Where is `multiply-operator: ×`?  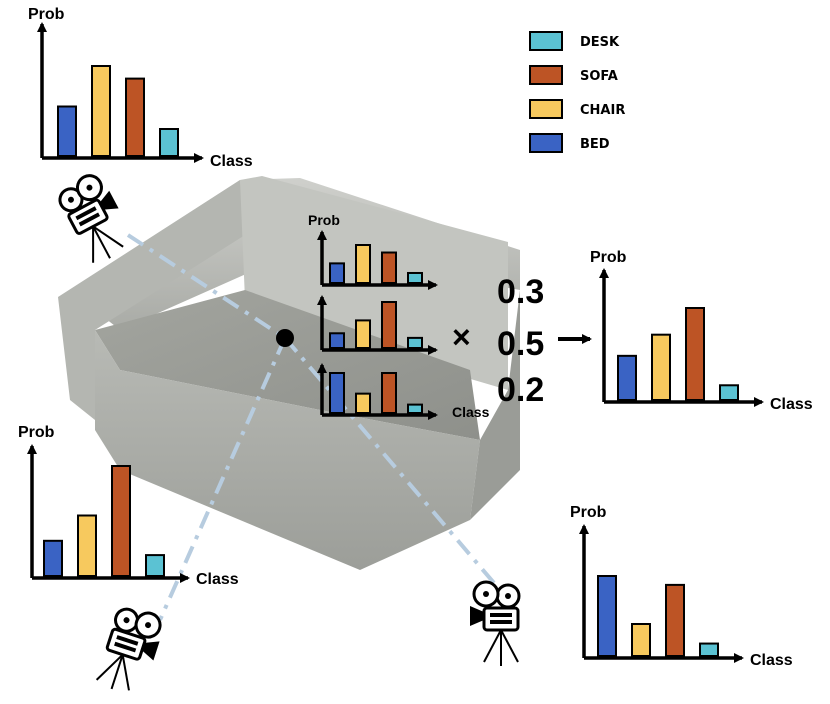
multiply-operator: × is located at coordinates (461, 337).